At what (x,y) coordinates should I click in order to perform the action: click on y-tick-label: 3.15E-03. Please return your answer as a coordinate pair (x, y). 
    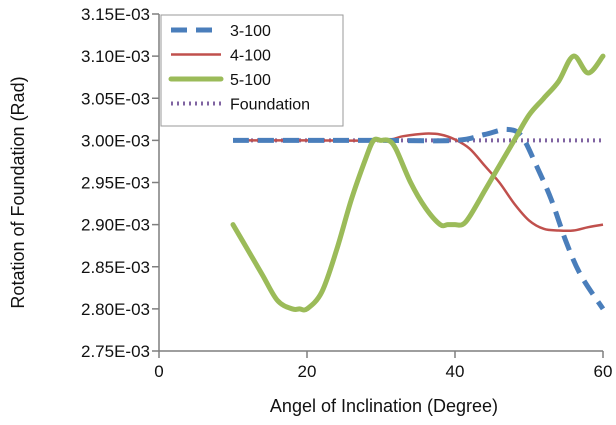
    Looking at the image, I should click on (115, 14).